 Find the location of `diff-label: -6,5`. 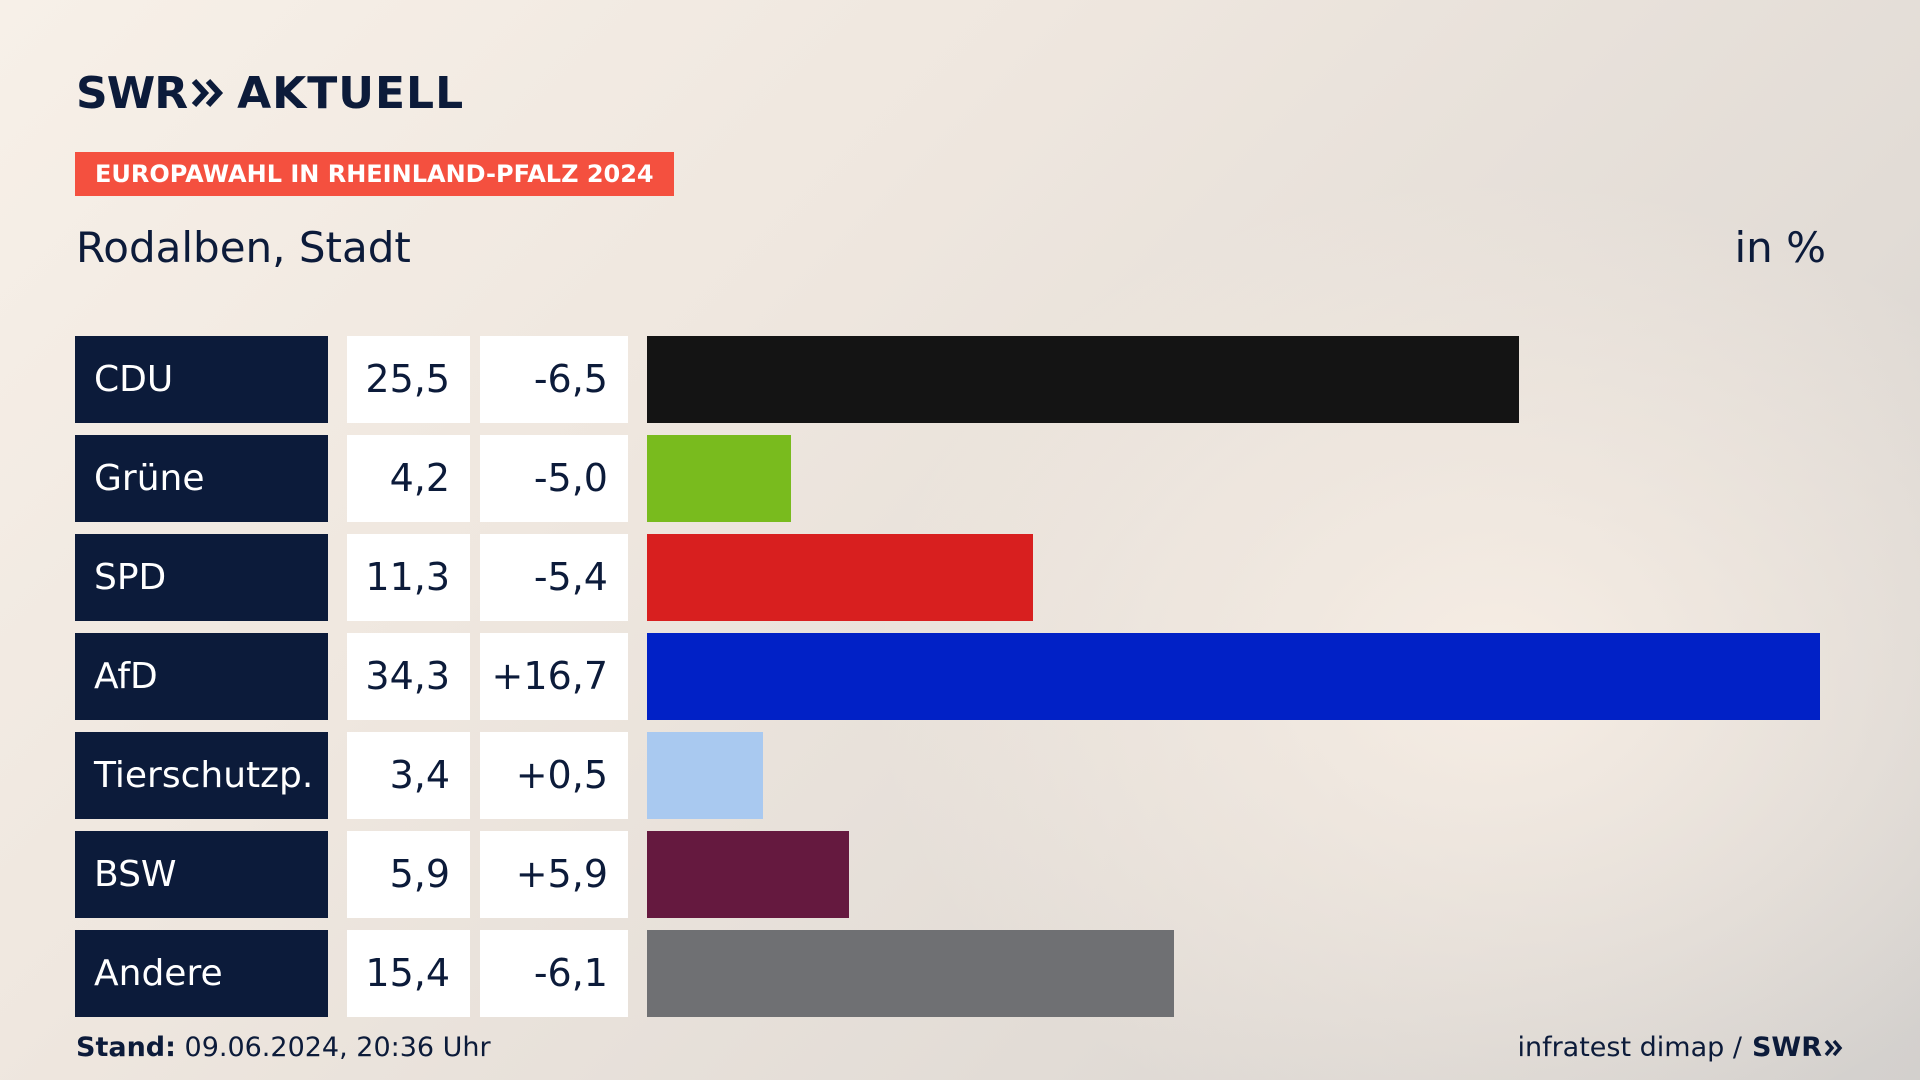

diff-label: -6,5 is located at coordinates (554, 379).